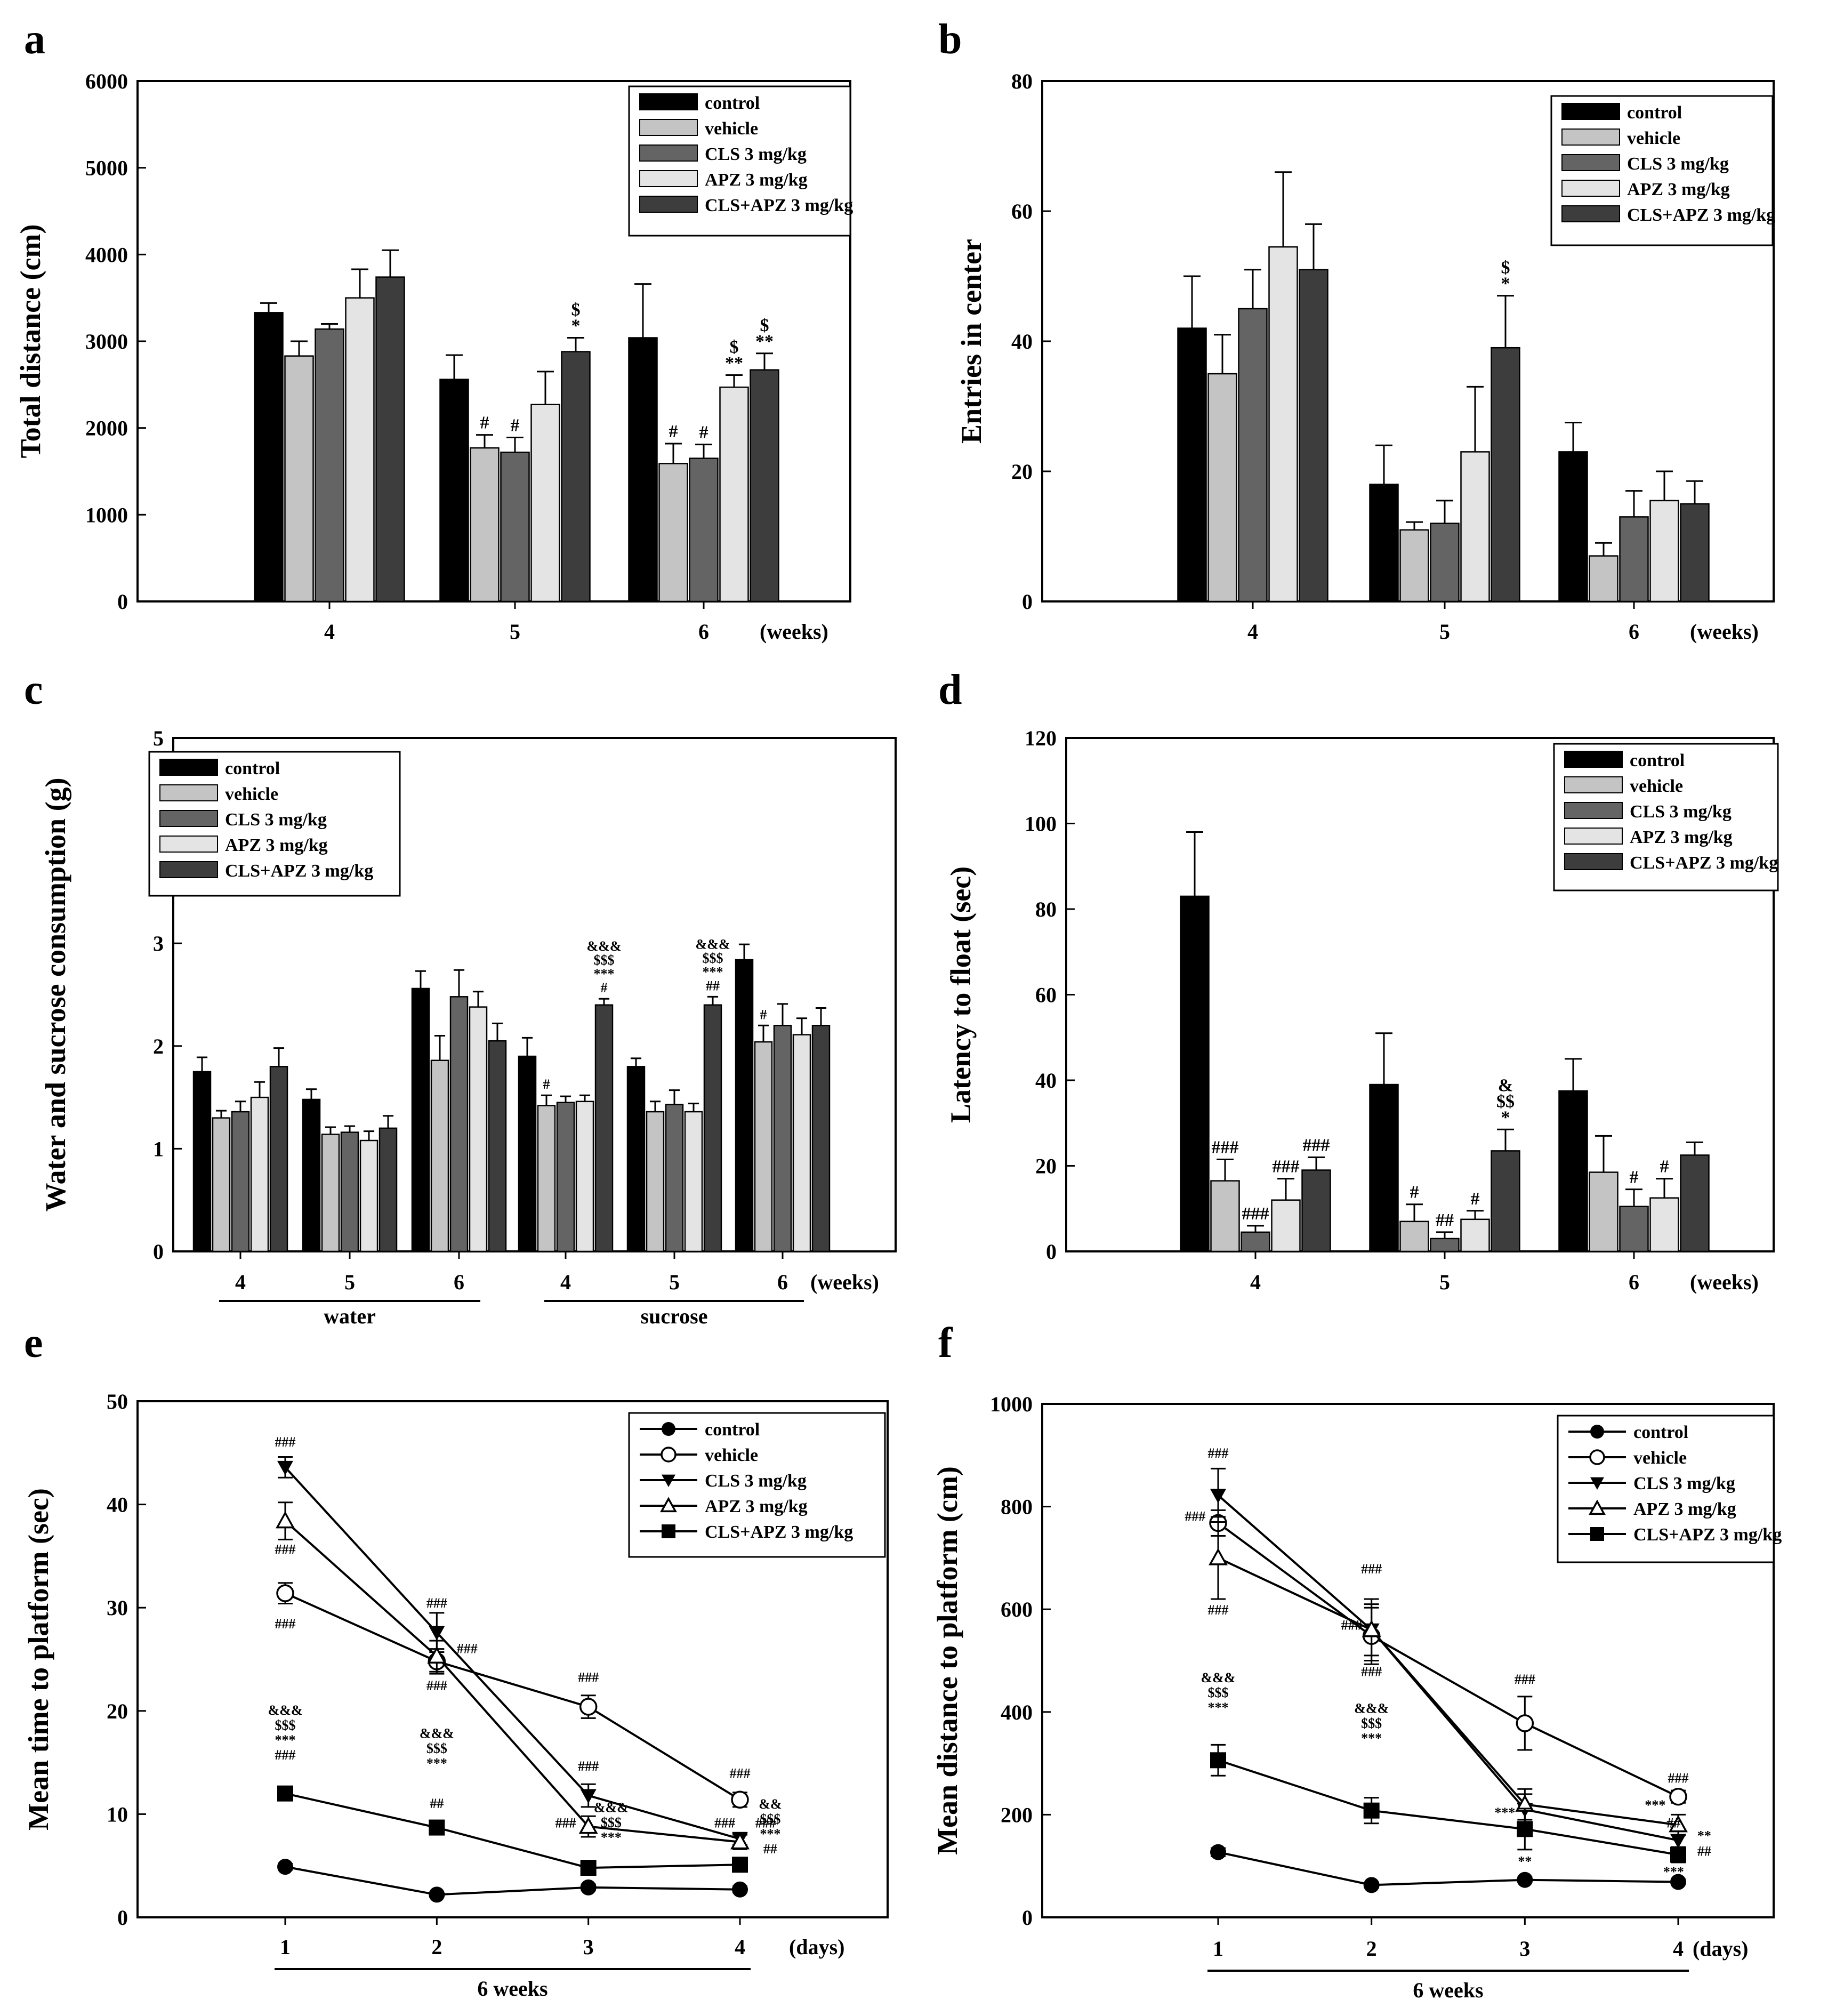 Image resolution: width=1844 pixels, height=2016 pixels. What do you see at coordinates (117, 1814) in the screenshot?
I see `y-tick-label: 10` at bounding box center [117, 1814].